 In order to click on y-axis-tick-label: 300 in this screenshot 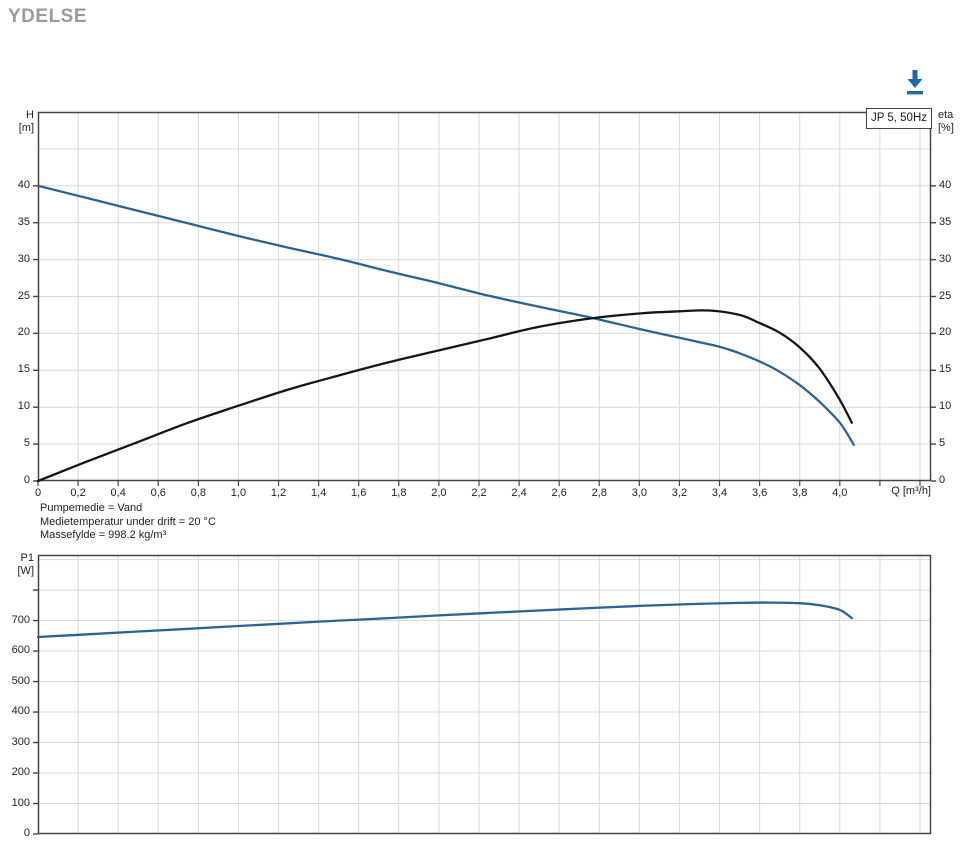, I will do `click(20, 741)`.